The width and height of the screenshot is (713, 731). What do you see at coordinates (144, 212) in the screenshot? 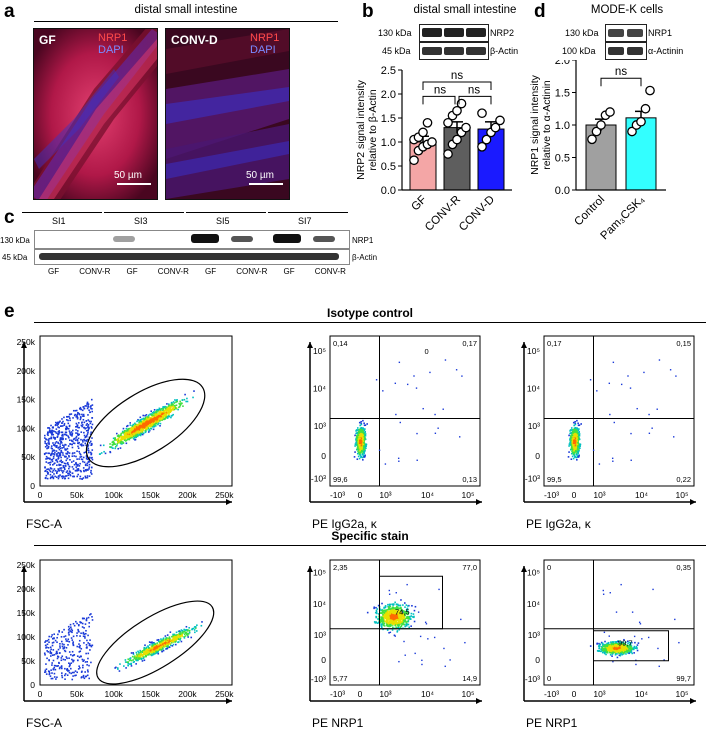
I see `c-group-rule-si3` at bounding box center [144, 212].